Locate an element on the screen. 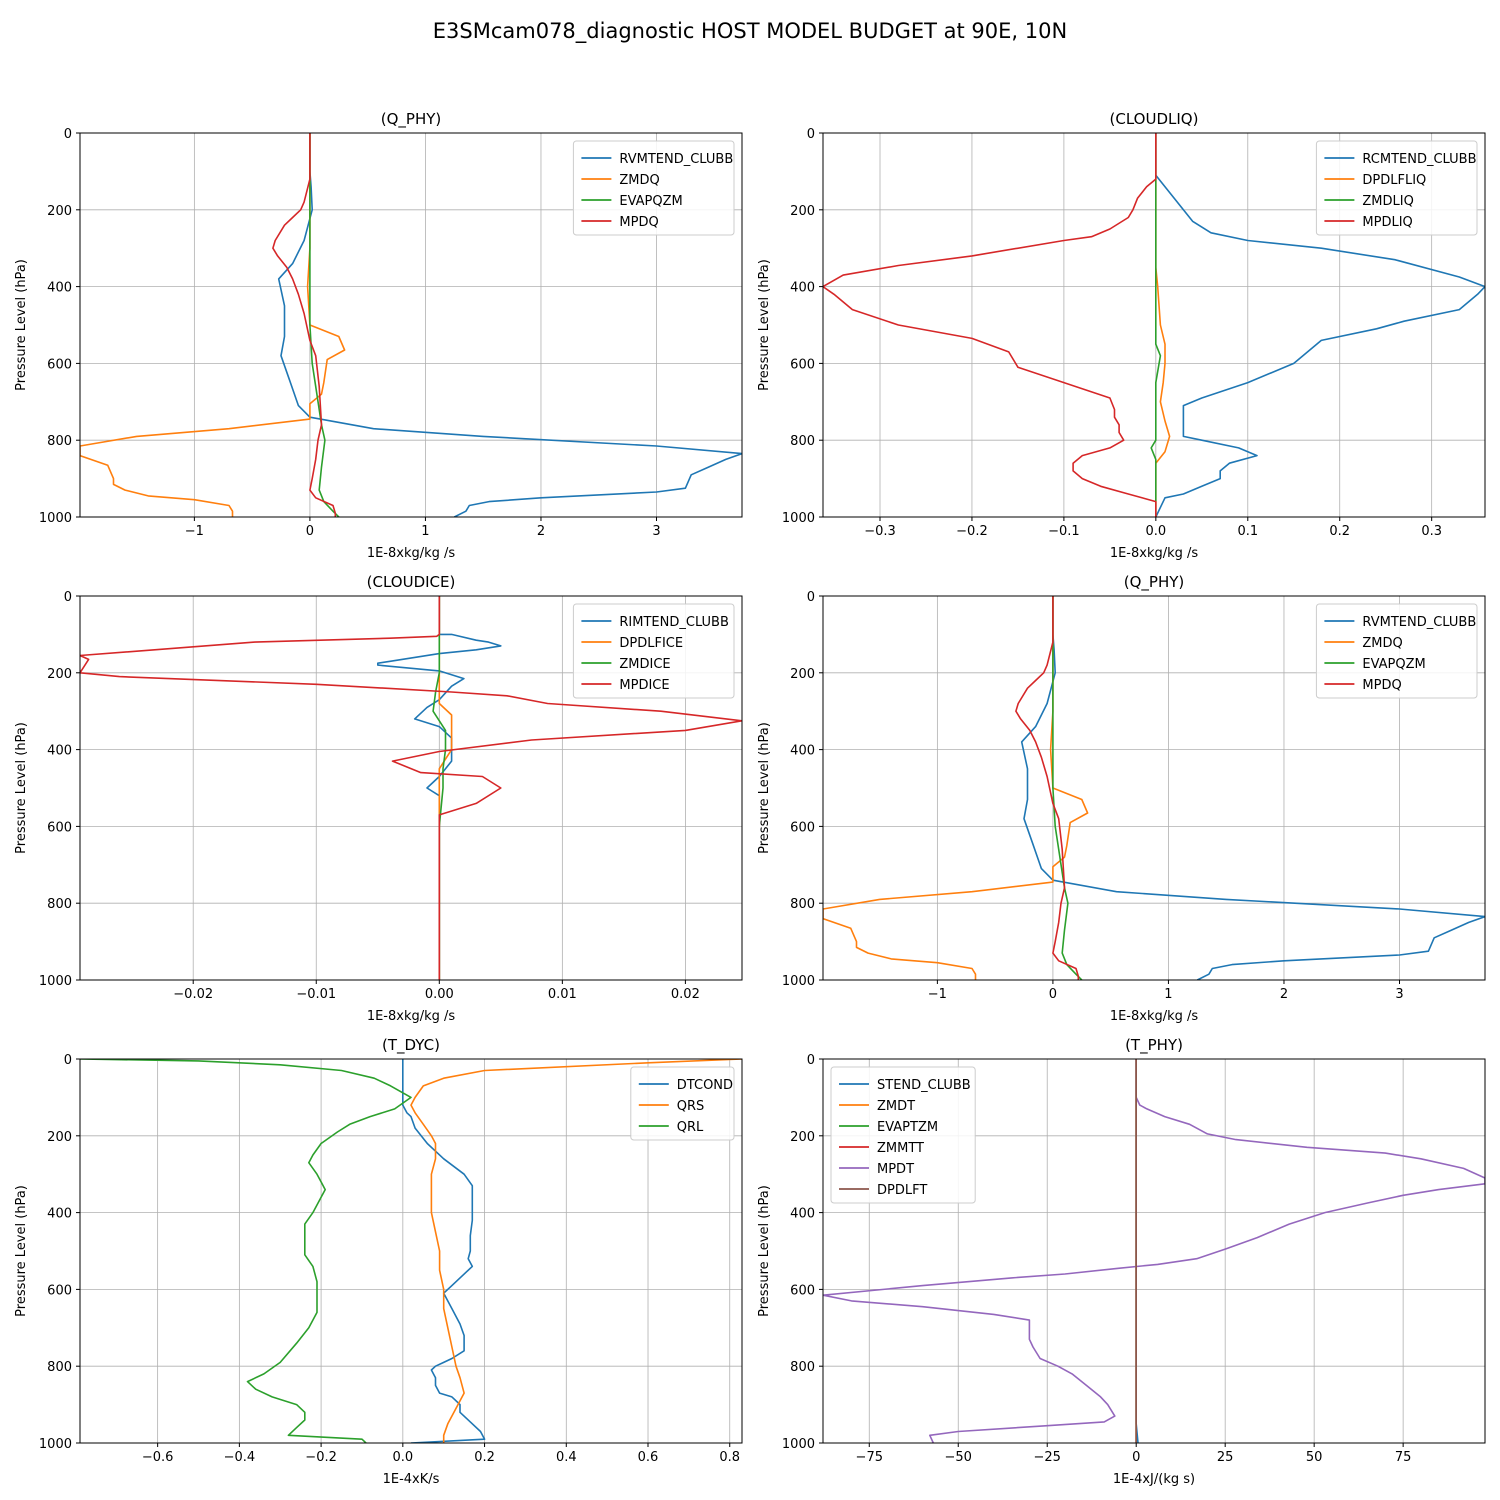  x-tick-label: 2 is located at coordinates (541, 531).